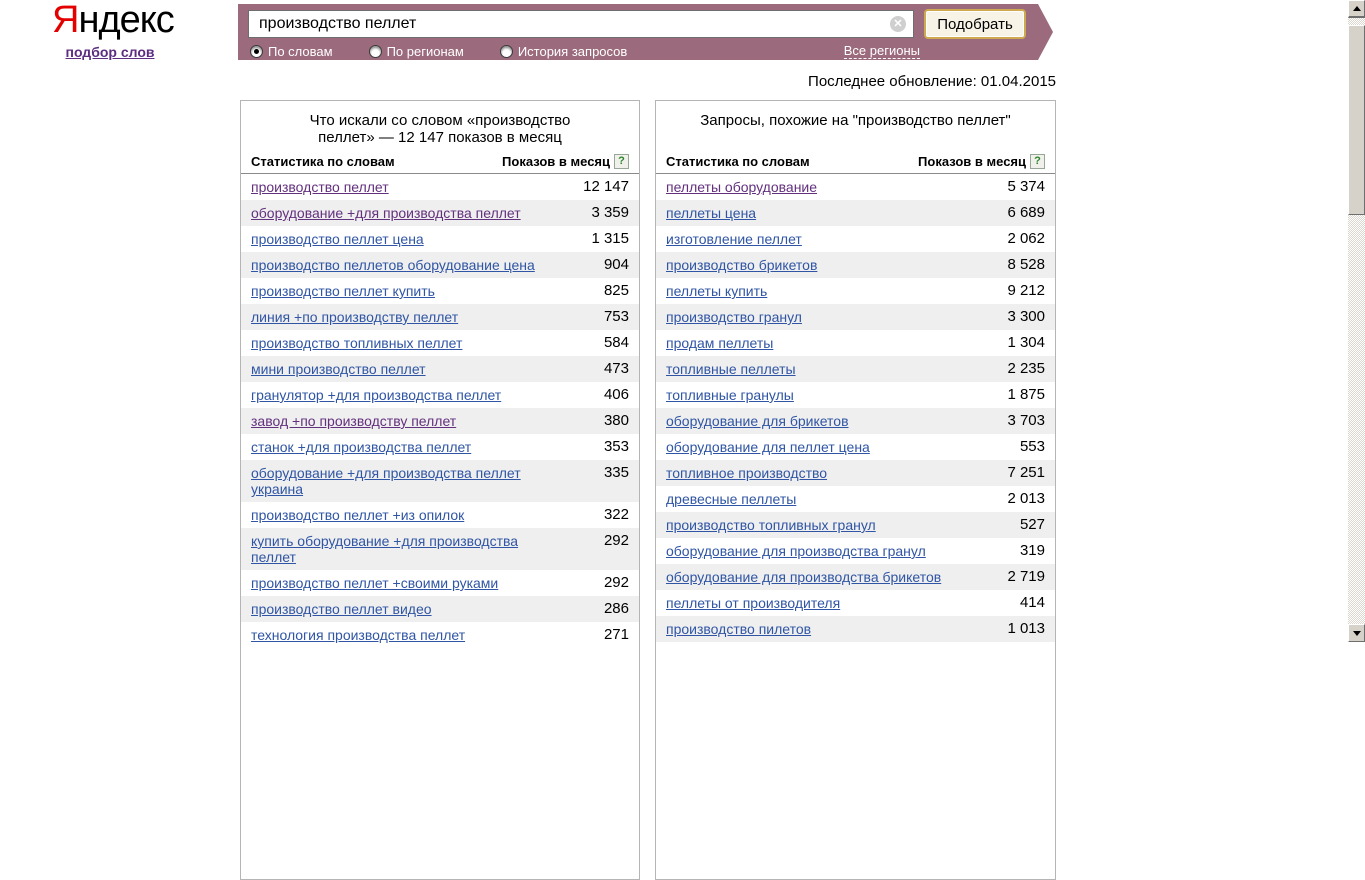  I want to click on impressions-value: 322, so click(616, 514).